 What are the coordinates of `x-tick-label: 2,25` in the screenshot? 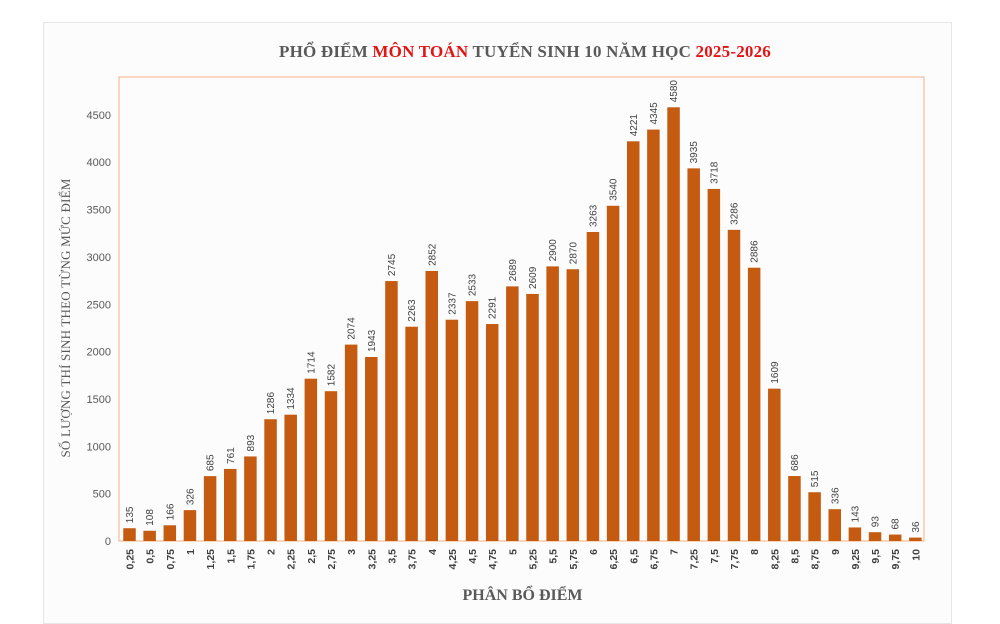 It's located at (292, 559).